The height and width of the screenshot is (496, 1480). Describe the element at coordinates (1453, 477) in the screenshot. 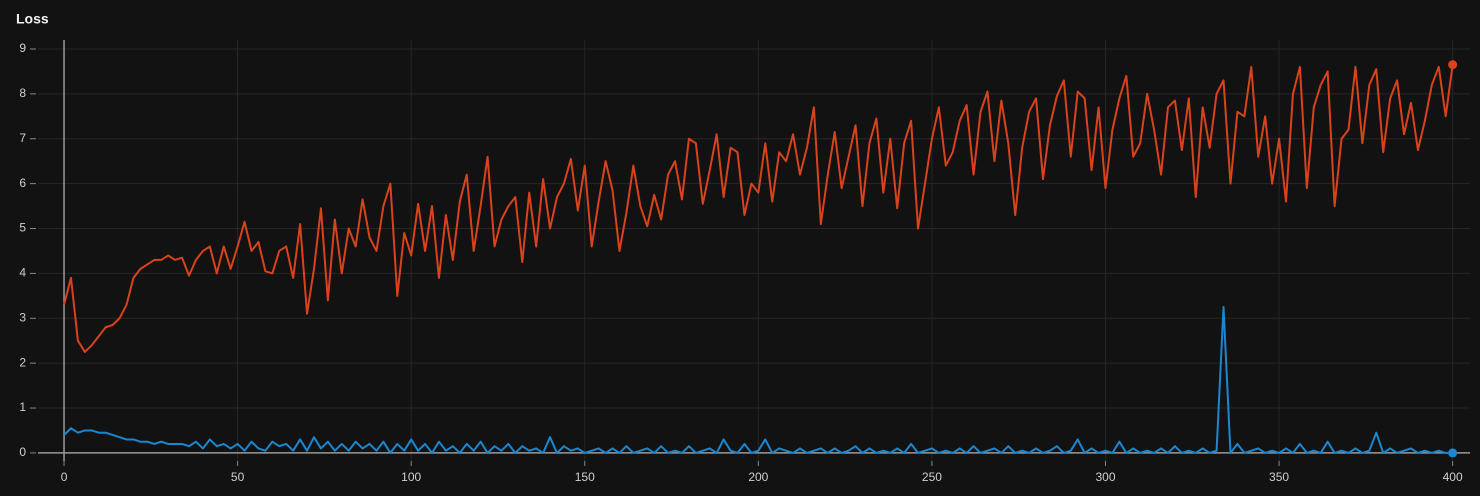

I see `x-tick-label: 400` at that location.